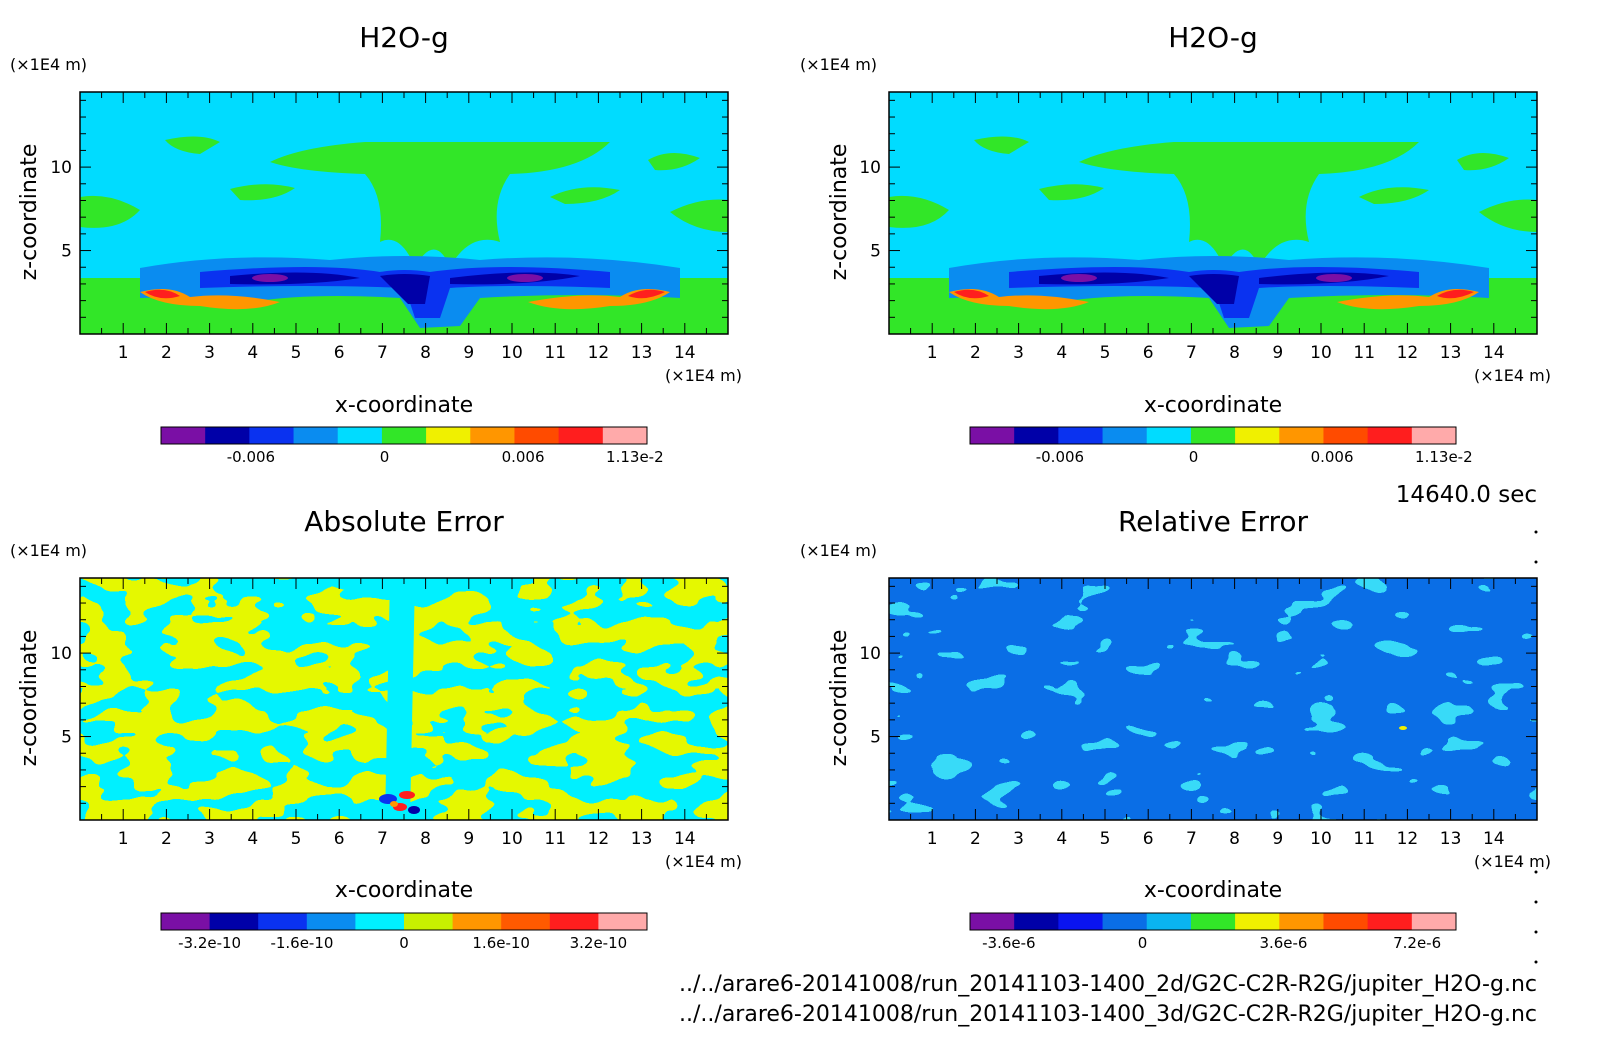  Describe the element at coordinates (1221, 446) in the screenshot. I see `colorbar-2: -0.006 0 0.006 1.13e-2` at that location.